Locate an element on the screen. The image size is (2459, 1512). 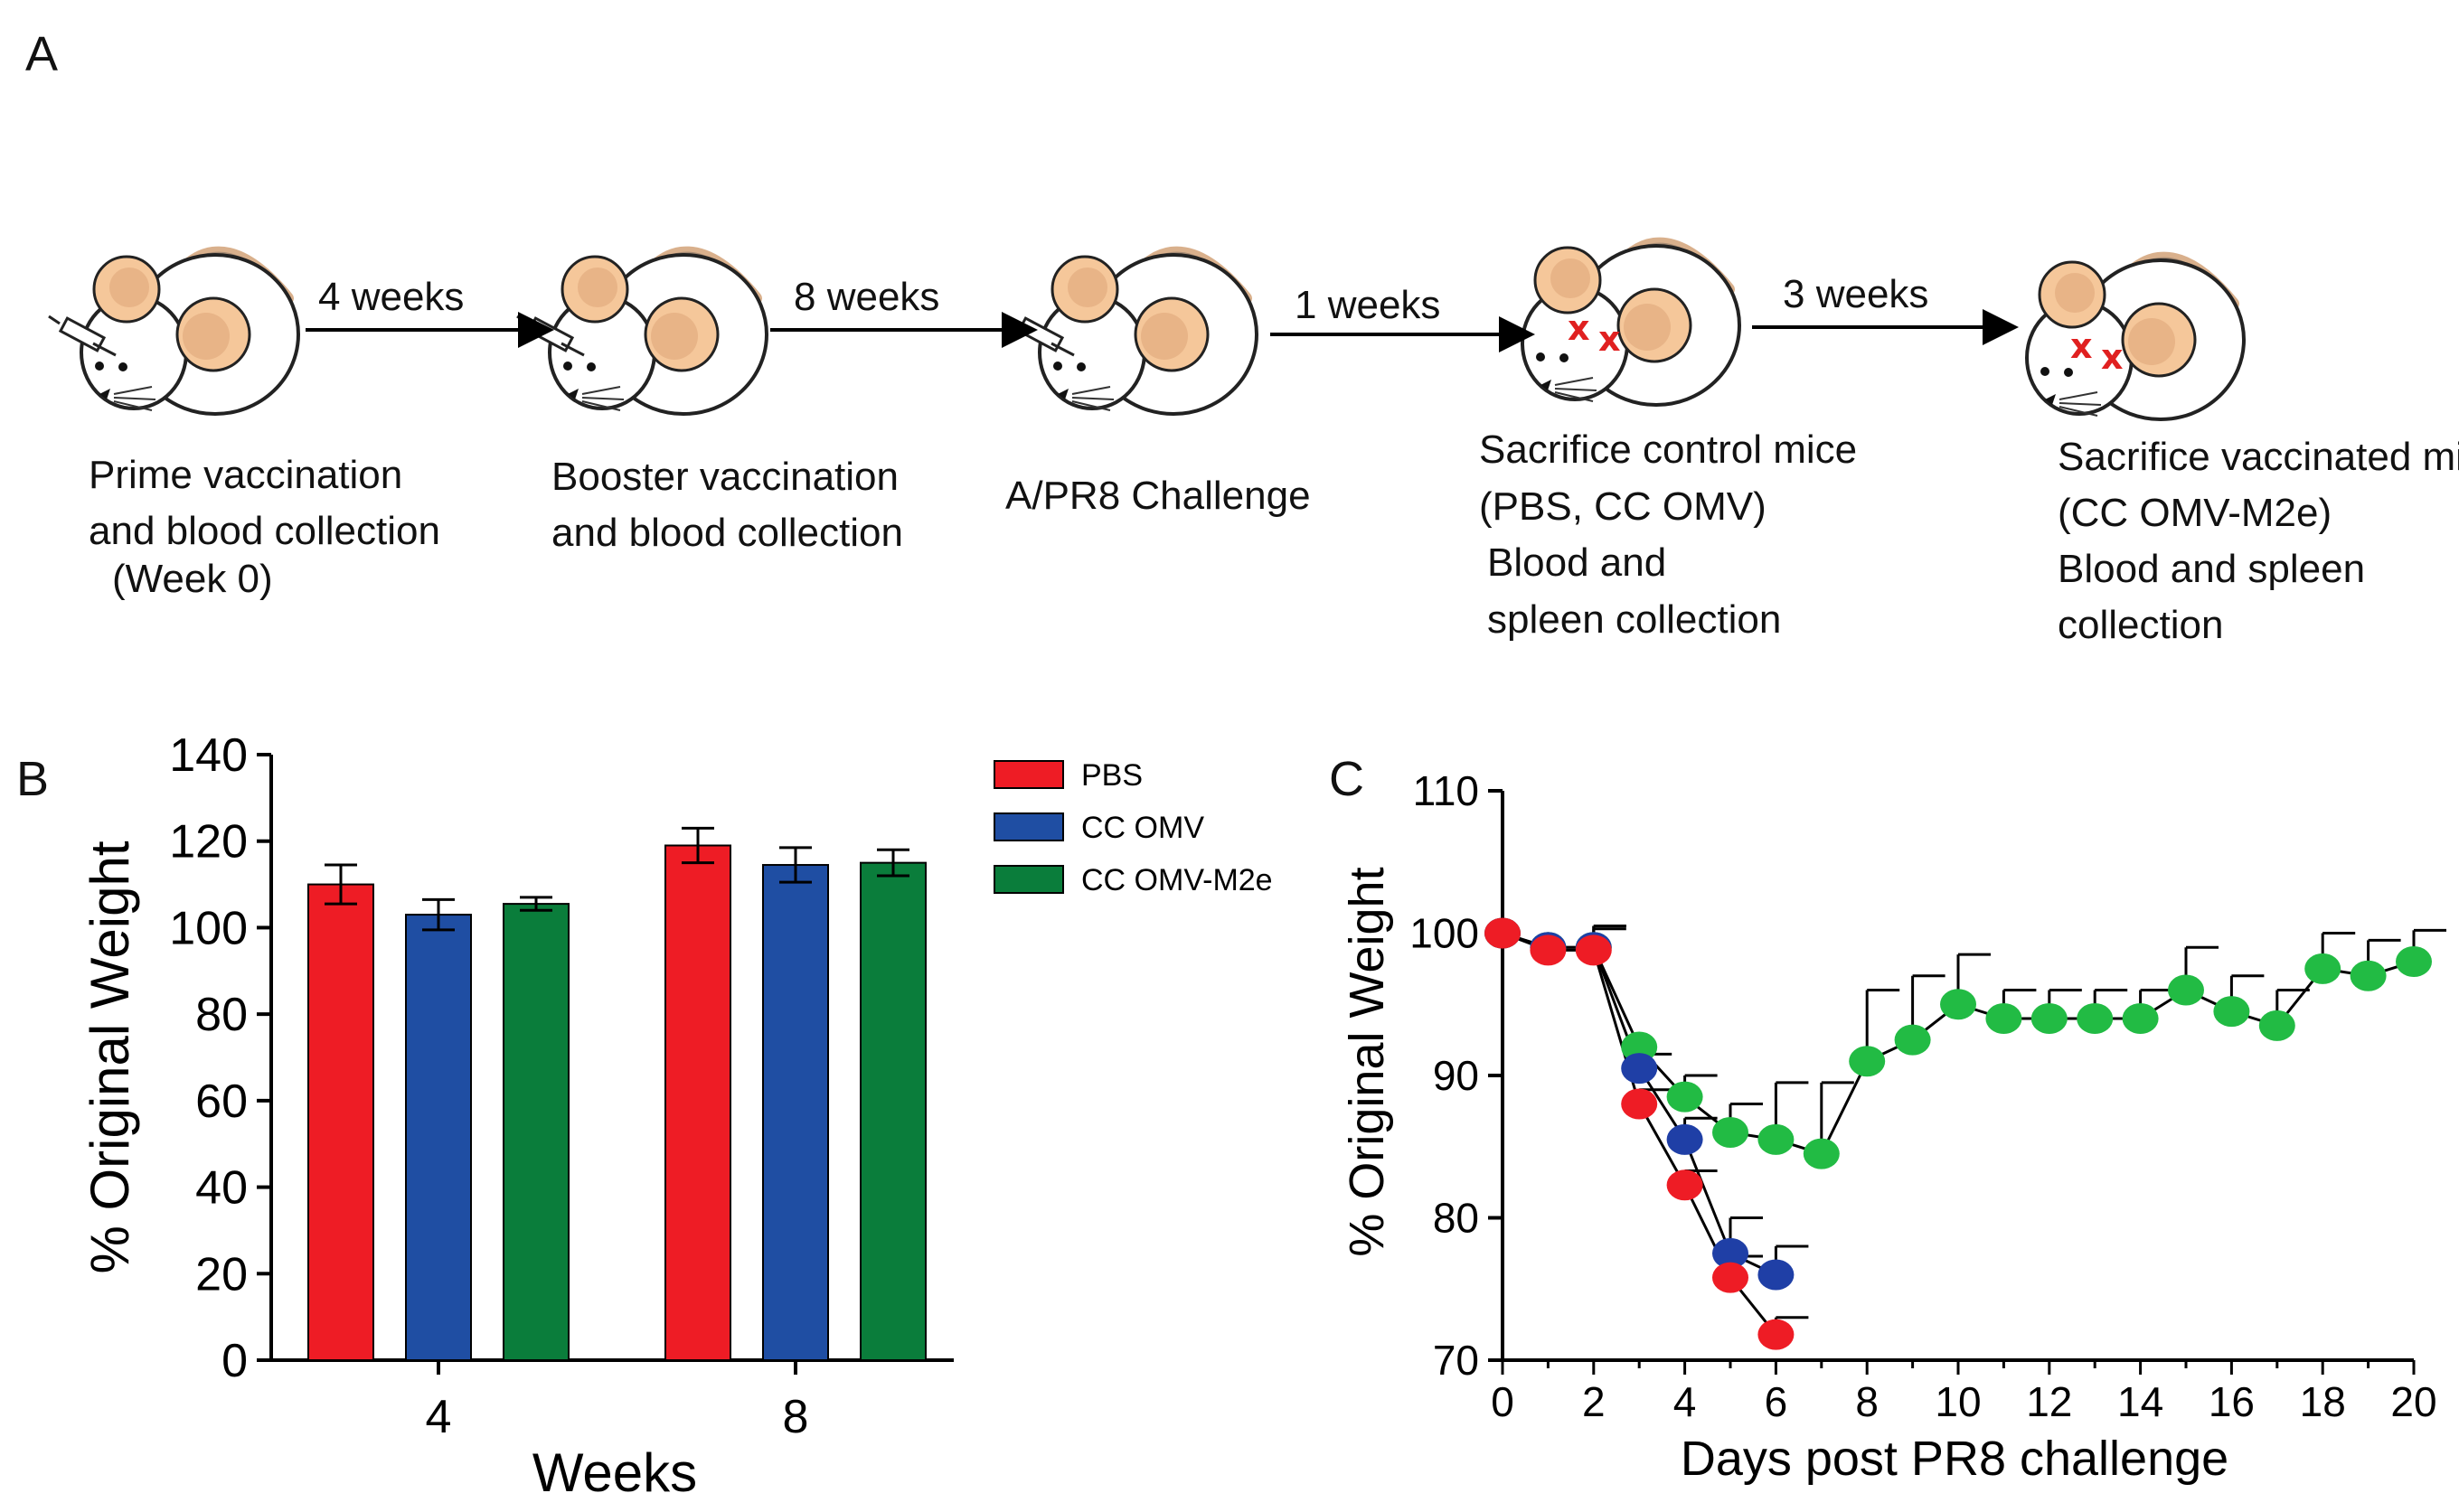
y-tick-label: 20 is located at coordinates (221, 1274).